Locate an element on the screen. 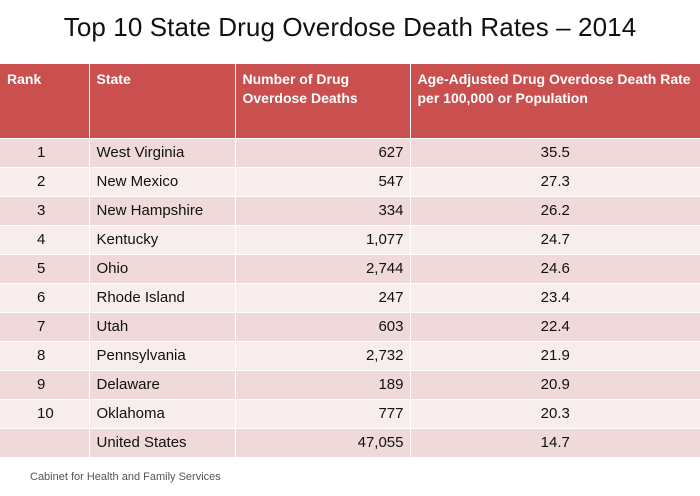 Image resolution: width=700 pixels, height=496 pixels. cell-rate: 27.3 is located at coordinates (555, 181).